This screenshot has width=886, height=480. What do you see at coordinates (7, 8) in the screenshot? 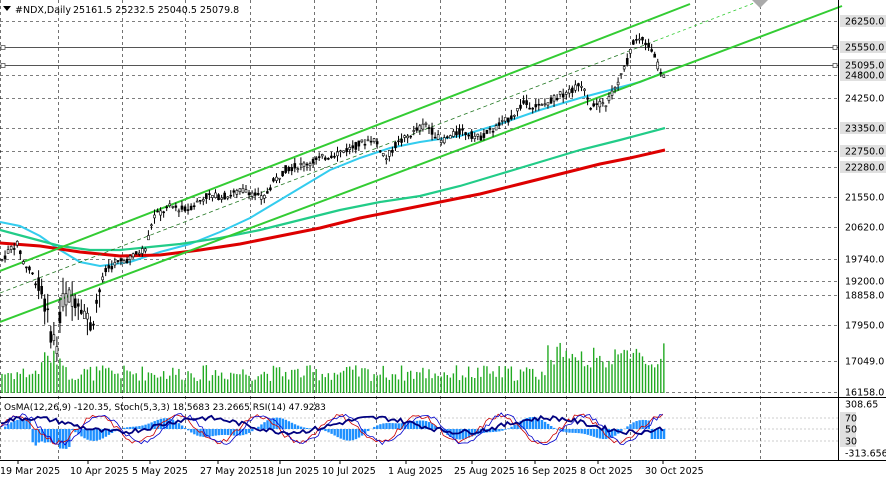
I see `dropdown-triangle-icon` at bounding box center [7, 8].